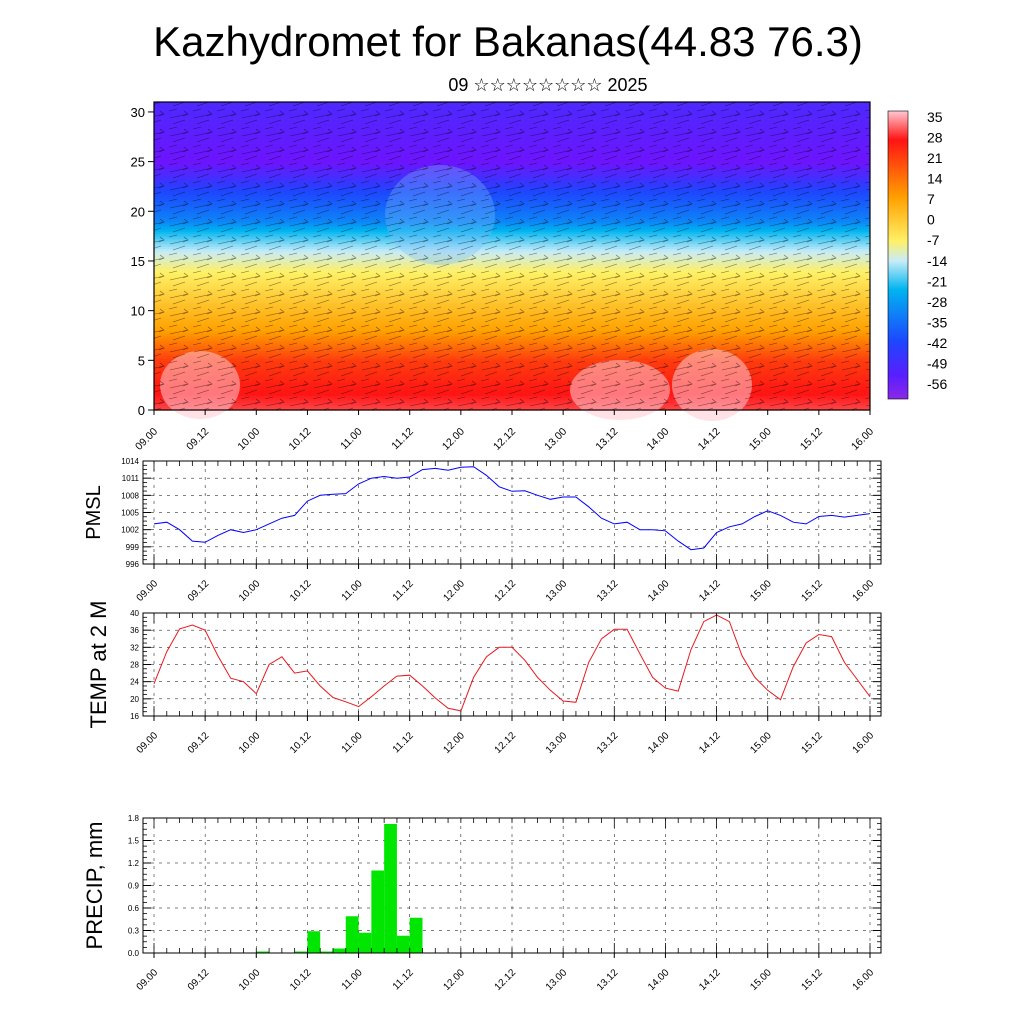 Image resolution: width=1024 pixels, height=1024 pixels. Describe the element at coordinates (134, 908) in the screenshot. I see `y-tick-label: 0.6` at that location.